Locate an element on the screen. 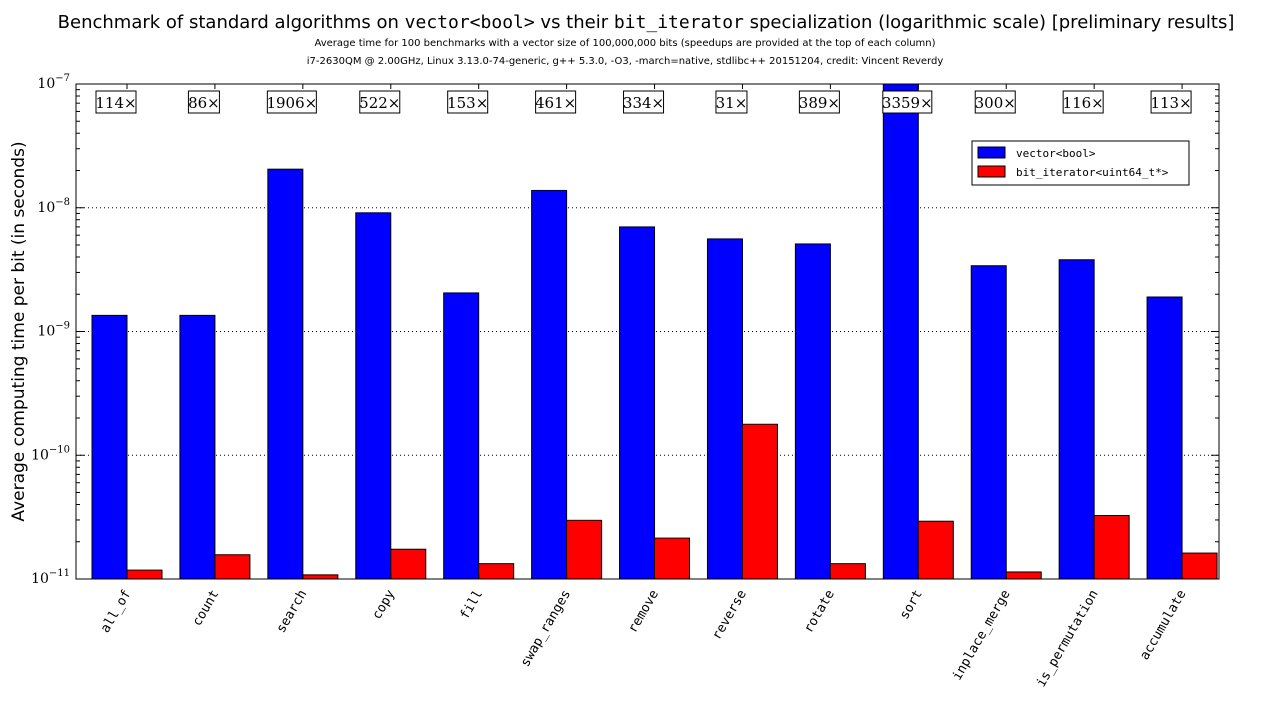  category-label: copy is located at coordinates (384, 604).